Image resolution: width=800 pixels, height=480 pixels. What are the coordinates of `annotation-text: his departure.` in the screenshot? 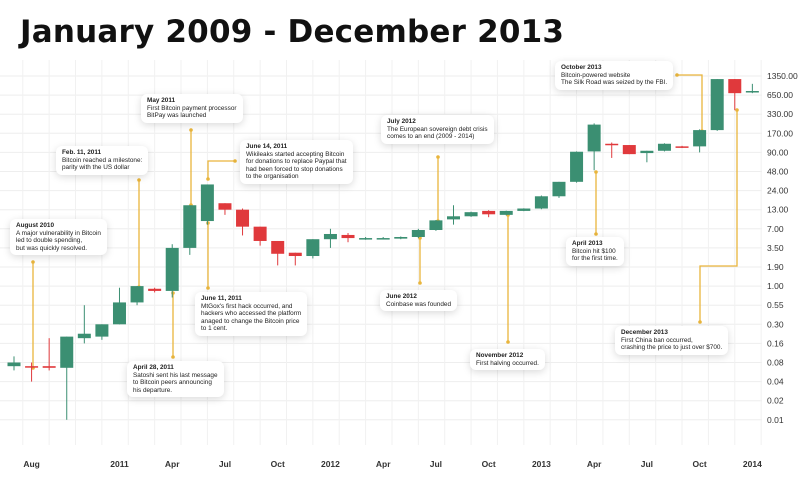 It's located at (153, 390).